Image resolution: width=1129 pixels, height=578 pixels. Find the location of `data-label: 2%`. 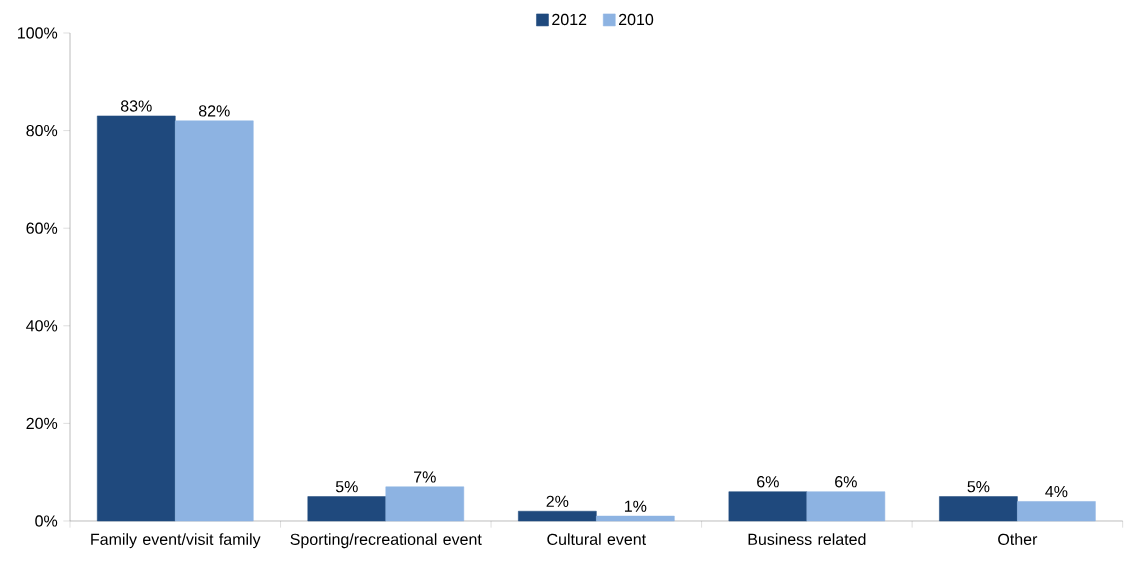

data-label: 2% is located at coordinates (557, 501).